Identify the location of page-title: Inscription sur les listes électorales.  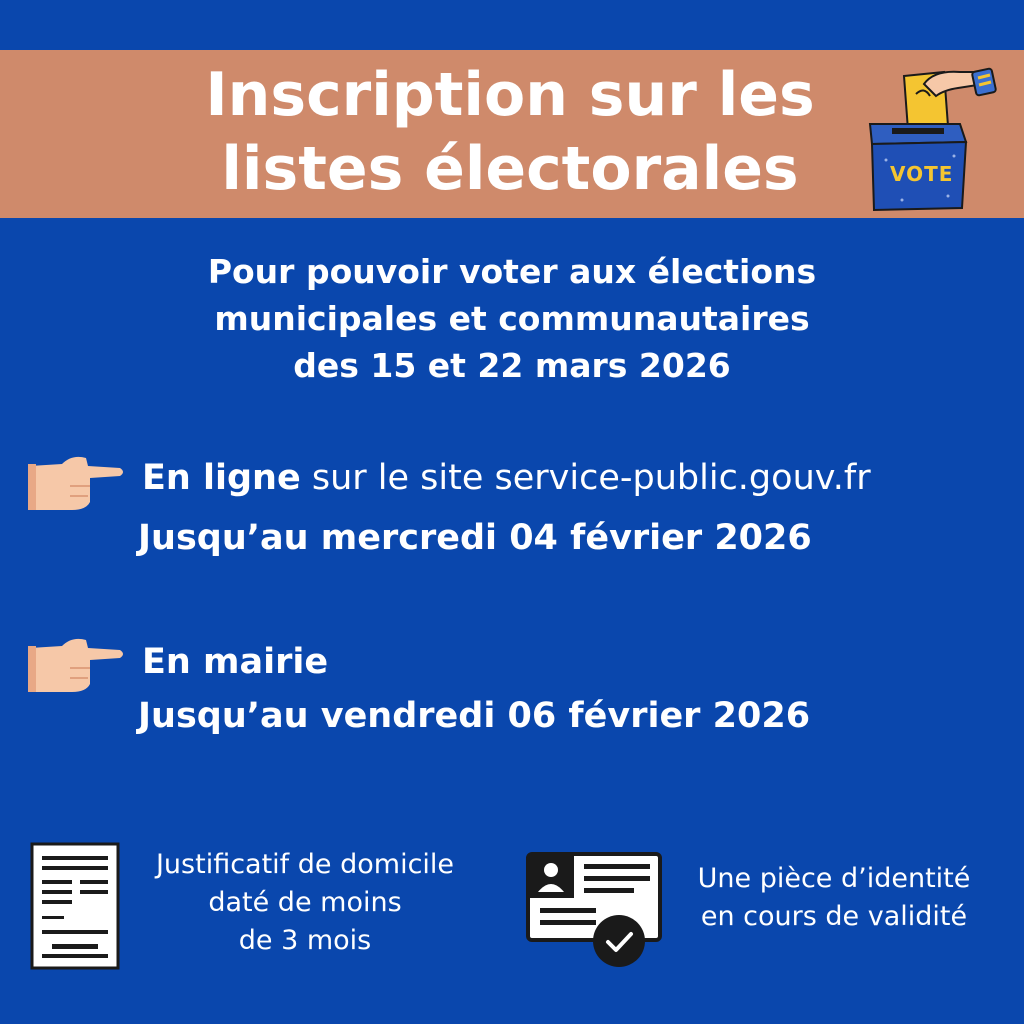
(510, 132).